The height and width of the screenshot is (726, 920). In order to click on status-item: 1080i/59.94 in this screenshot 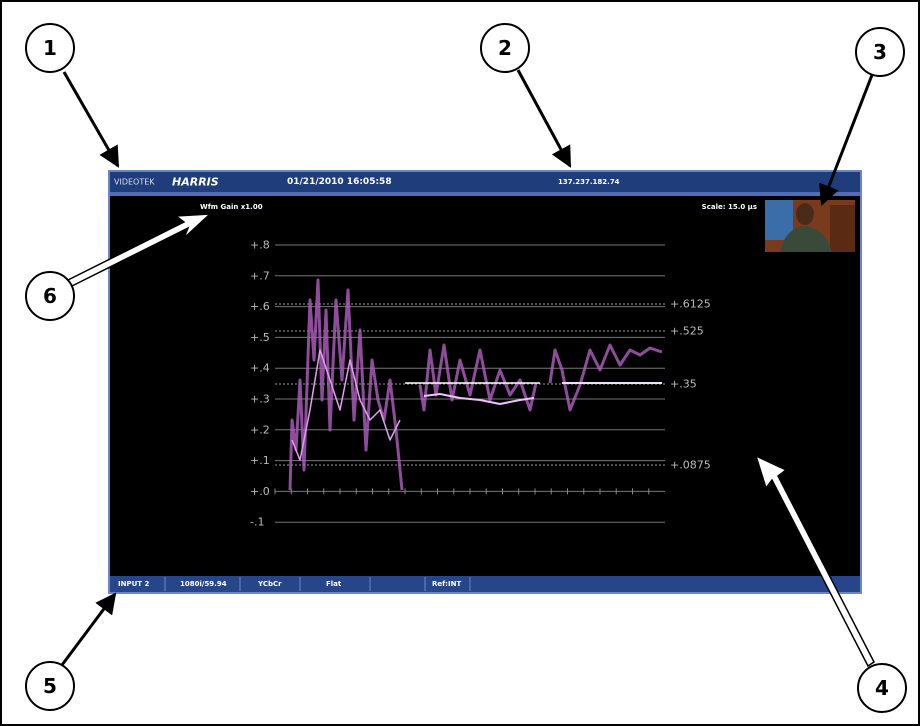, I will do `click(203, 584)`.